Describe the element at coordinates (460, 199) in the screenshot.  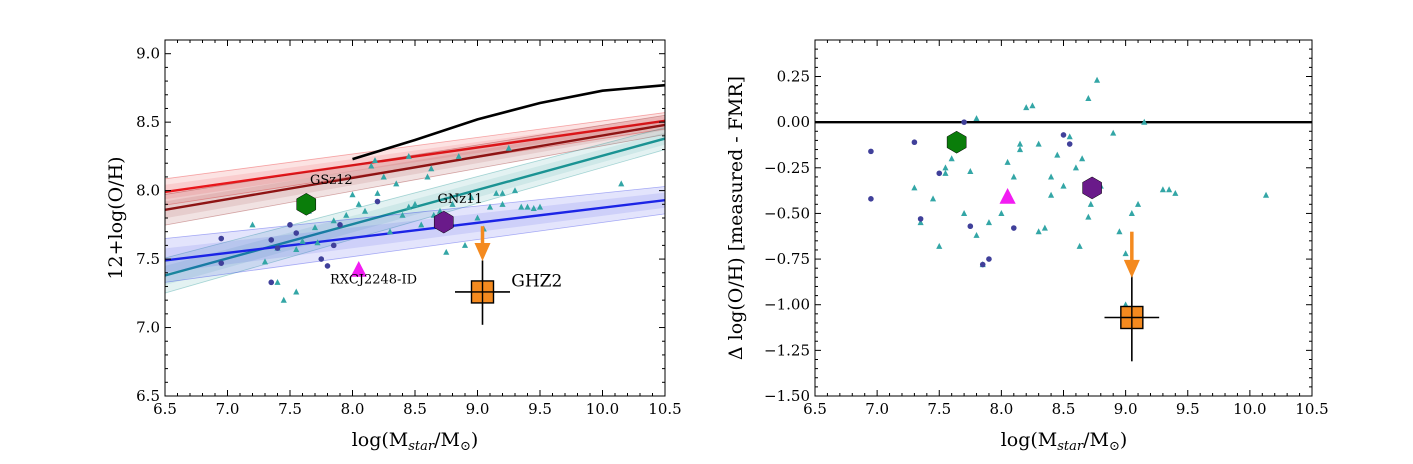
I see `left-annotation-gnz11: GNz11` at that location.